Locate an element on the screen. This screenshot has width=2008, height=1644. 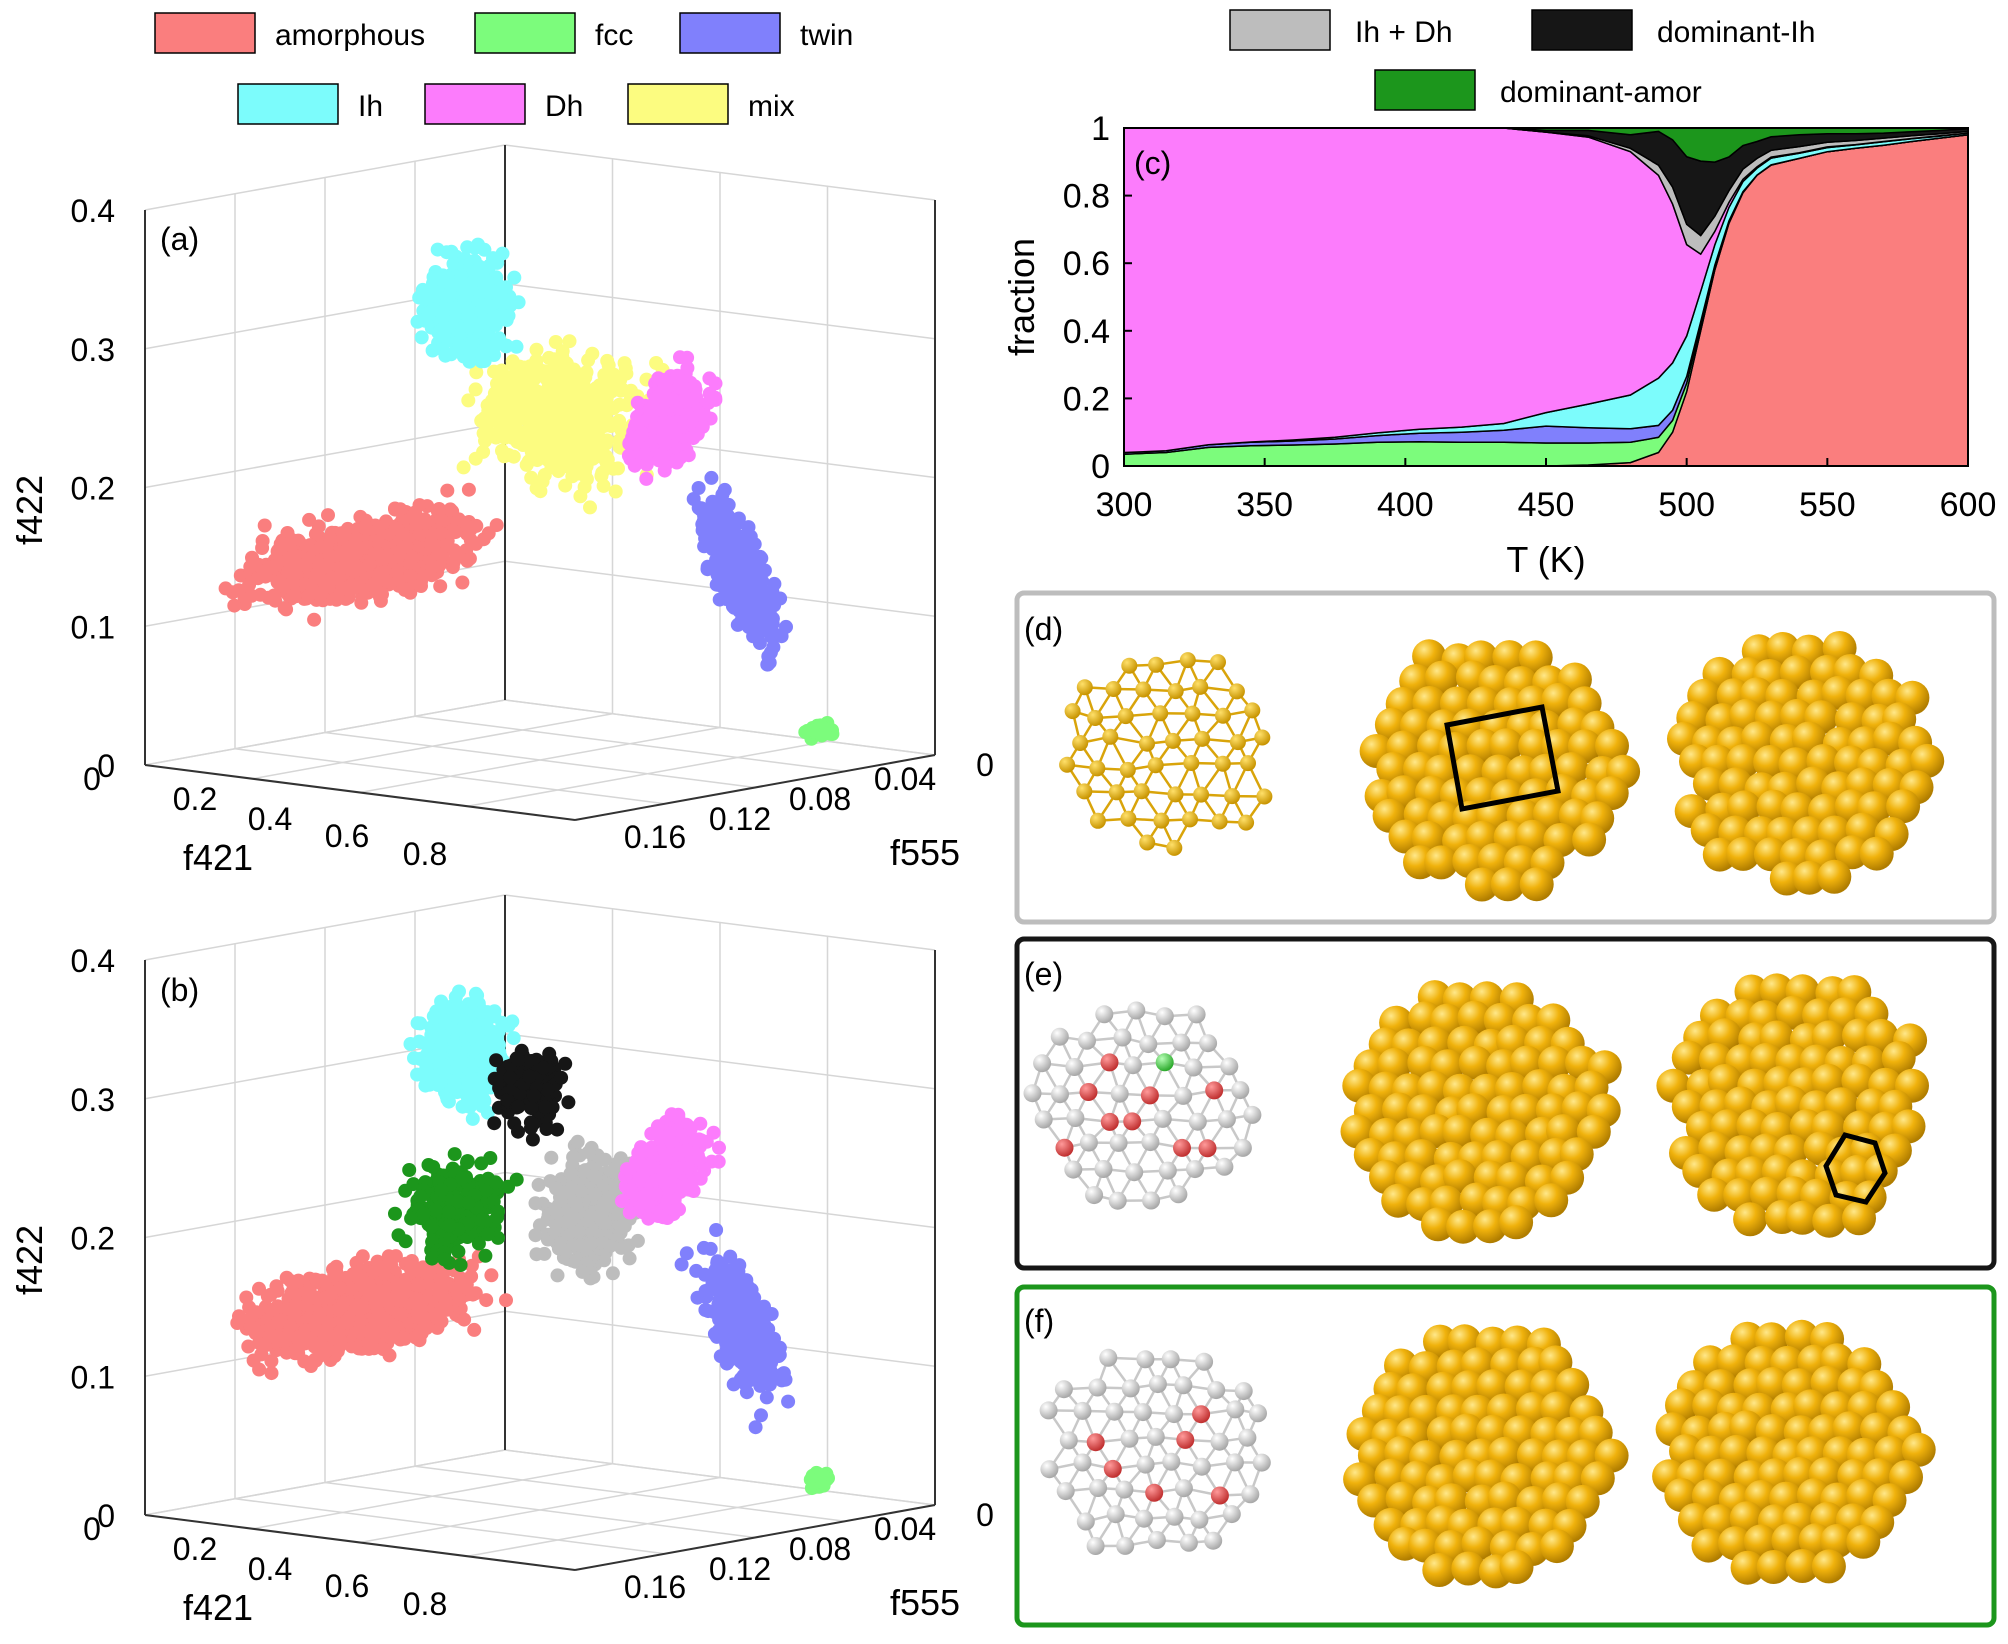
cluster-Dh is located at coordinates (672, 418).